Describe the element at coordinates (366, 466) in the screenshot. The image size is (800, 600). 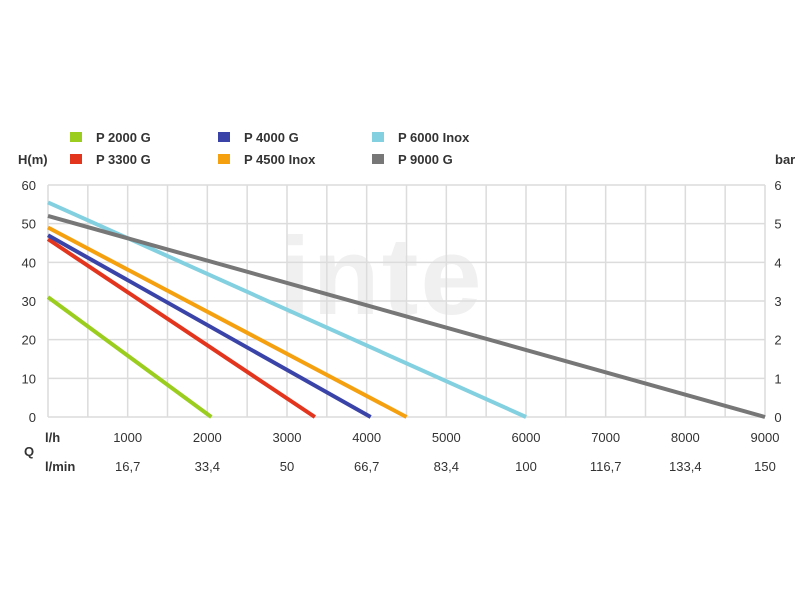
I see `x-tick-label-lmin: 66,7` at that location.